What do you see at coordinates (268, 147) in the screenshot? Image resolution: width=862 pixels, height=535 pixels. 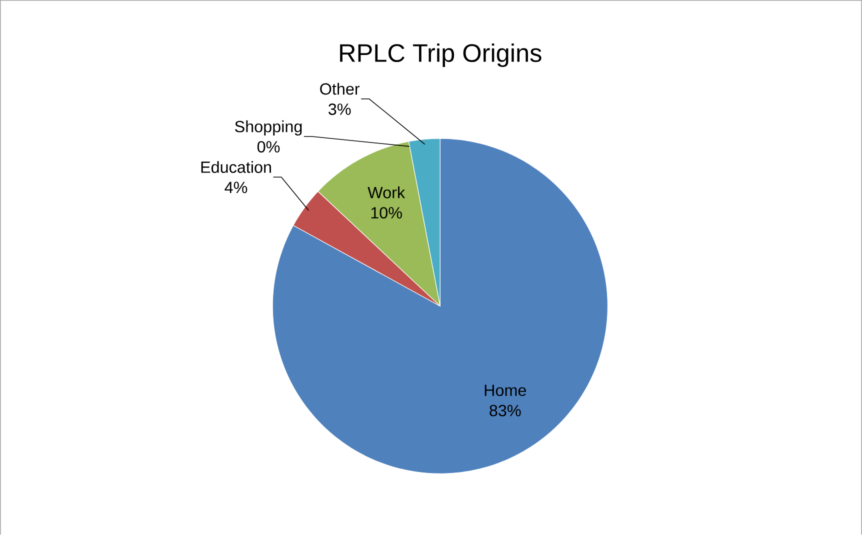 I see `text: 0%` at bounding box center [268, 147].